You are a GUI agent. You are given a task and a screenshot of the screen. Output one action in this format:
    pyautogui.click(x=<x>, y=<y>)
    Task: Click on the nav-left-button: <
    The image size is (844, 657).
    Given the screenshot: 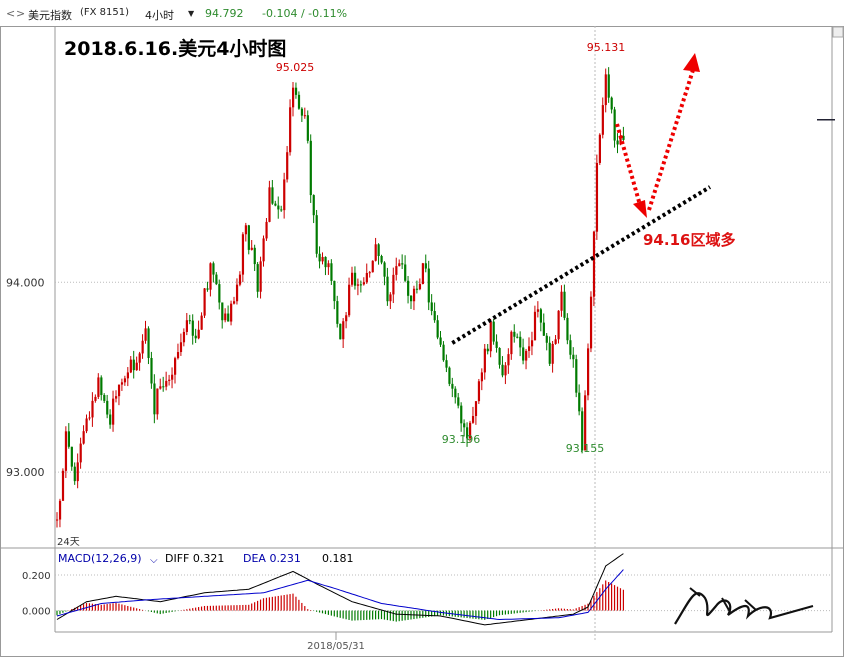 What is the action you would take?
    pyautogui.click(x=11, y=13)
    